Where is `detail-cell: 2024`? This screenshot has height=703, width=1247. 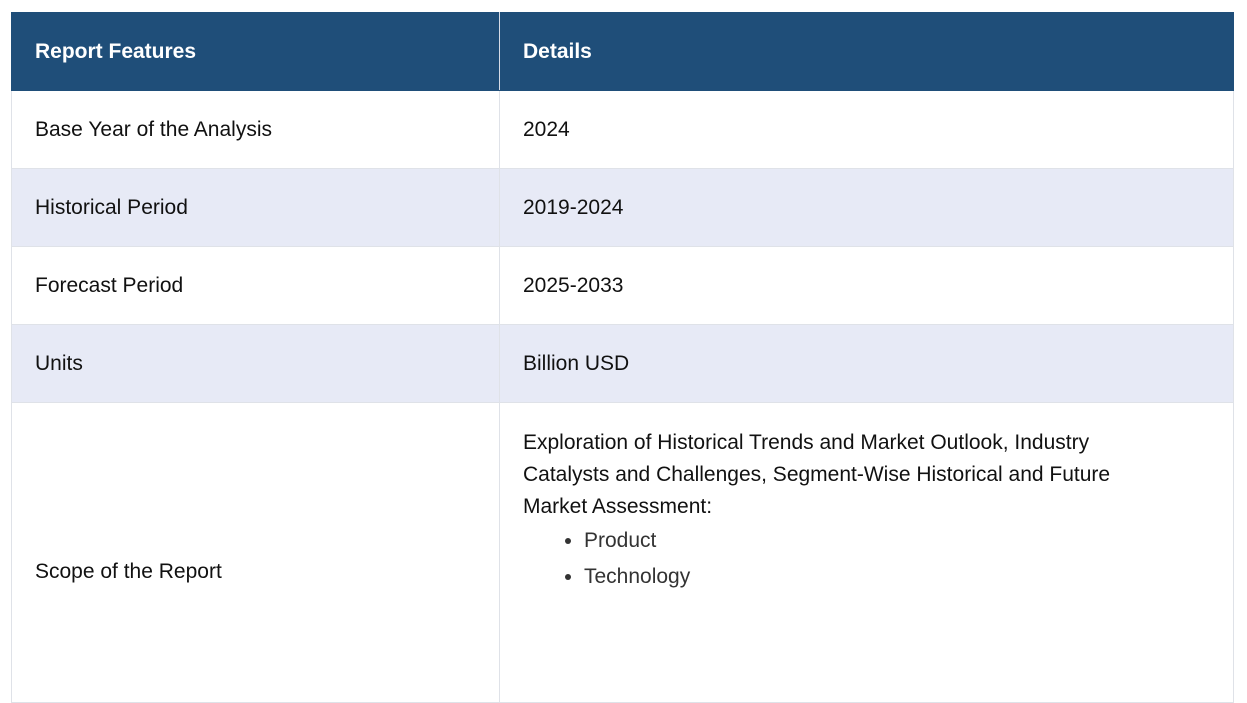 detail-cell: 2024 is located at coordinates (866, 129).